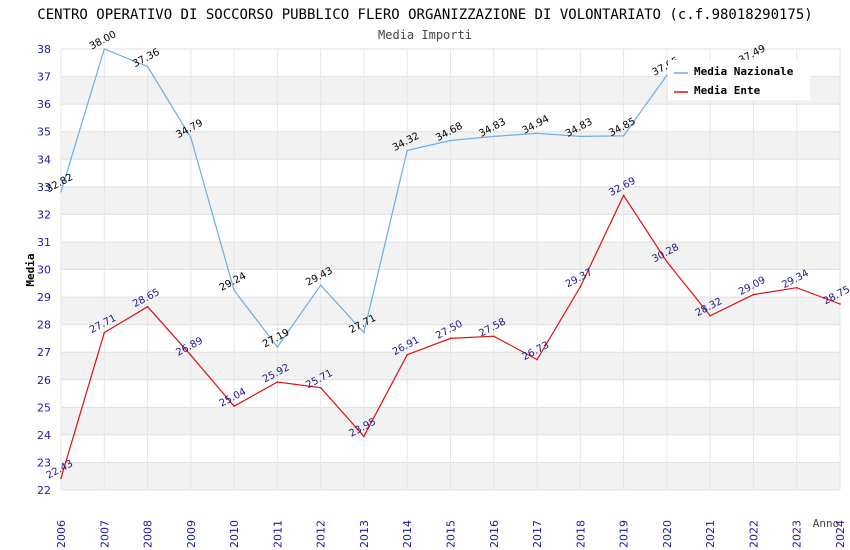 This screenshot has height=550, width=850. What do you see at coordinates (44, 49) in the screenshot?
I see `y-tick-label: 38` at bounding box center [44, 49].